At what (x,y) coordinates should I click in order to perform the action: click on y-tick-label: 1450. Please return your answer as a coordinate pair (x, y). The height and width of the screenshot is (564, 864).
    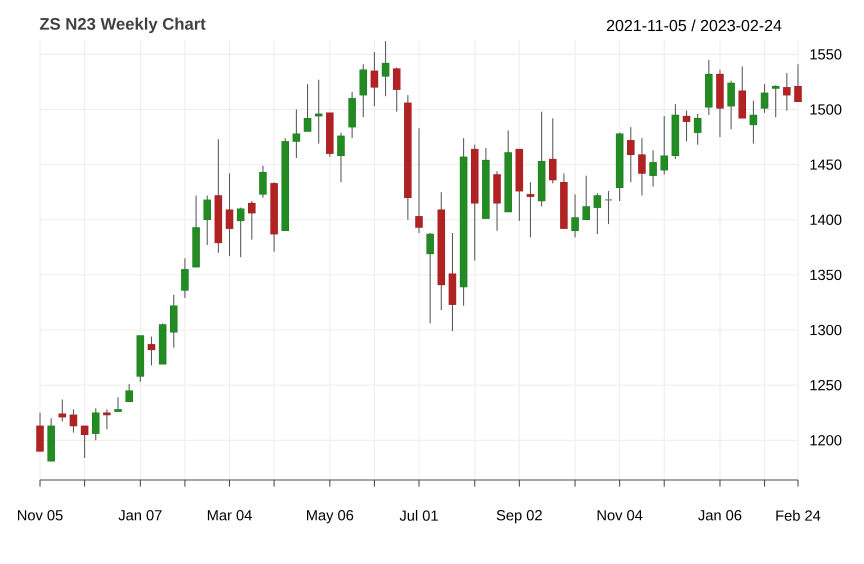
    Looking at the image, I should click on (826, 164).